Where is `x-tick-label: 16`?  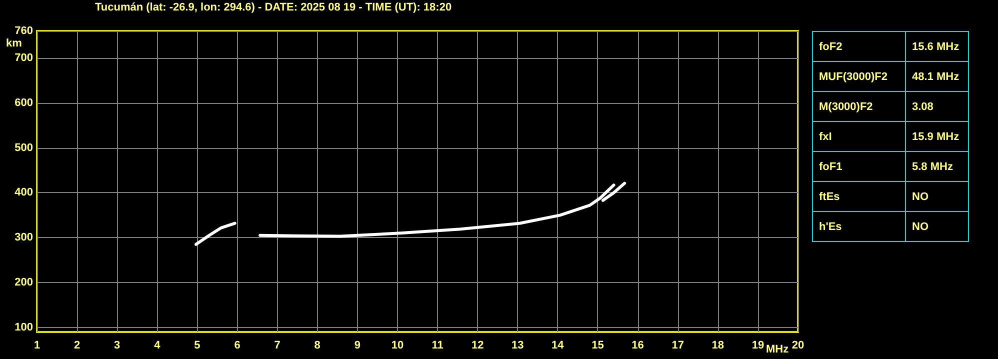 x-tick-label: 16 is located at coordinates (638, 346).